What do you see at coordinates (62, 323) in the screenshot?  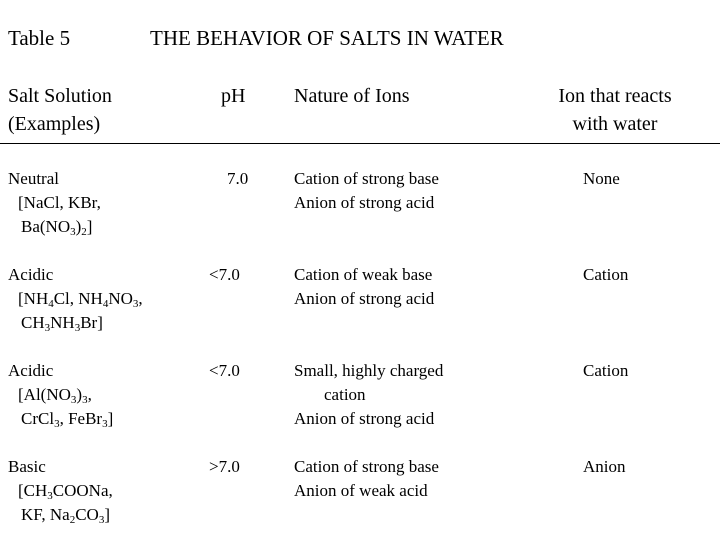 I see `row-2-examples-line2: CH3NH3Br]` at bounding box center [62, 323].